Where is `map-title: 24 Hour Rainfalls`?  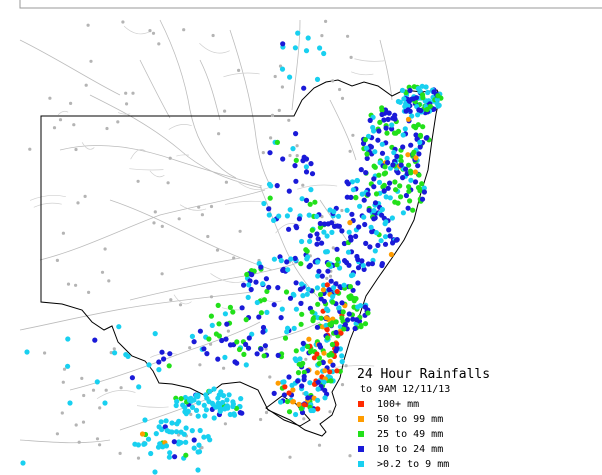 map-title: 24 Hour Rainfalls is located at coordinates (423, 374).